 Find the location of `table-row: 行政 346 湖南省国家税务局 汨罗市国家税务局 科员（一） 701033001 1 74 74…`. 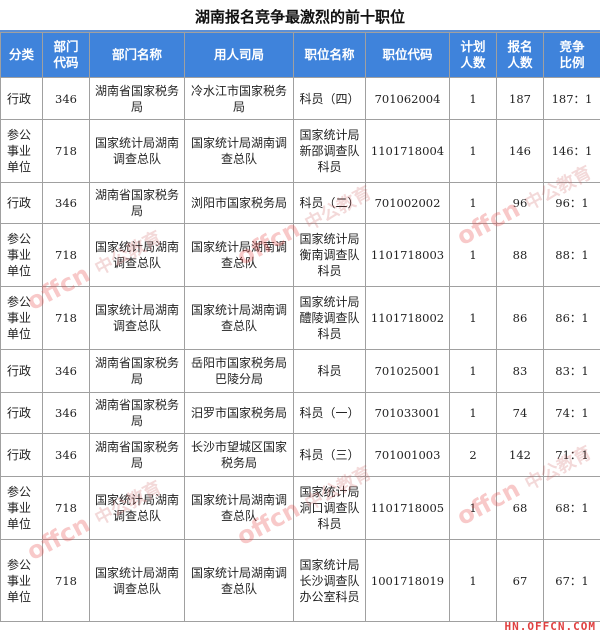

table-row: 行政 346 湖南省国家税务局 汨罗市国家税务局 科员（一） 701033001 1 74 74… is located at coordinates (300, 413).